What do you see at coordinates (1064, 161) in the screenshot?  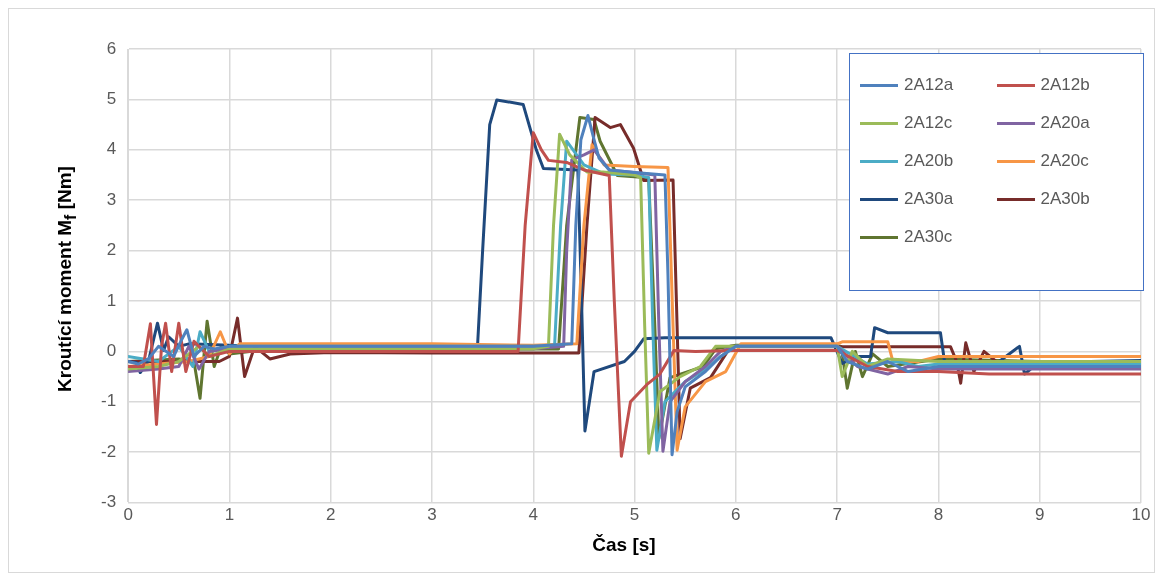 I see `legend-label: 2A20c` at bounding box center [1064, 161].